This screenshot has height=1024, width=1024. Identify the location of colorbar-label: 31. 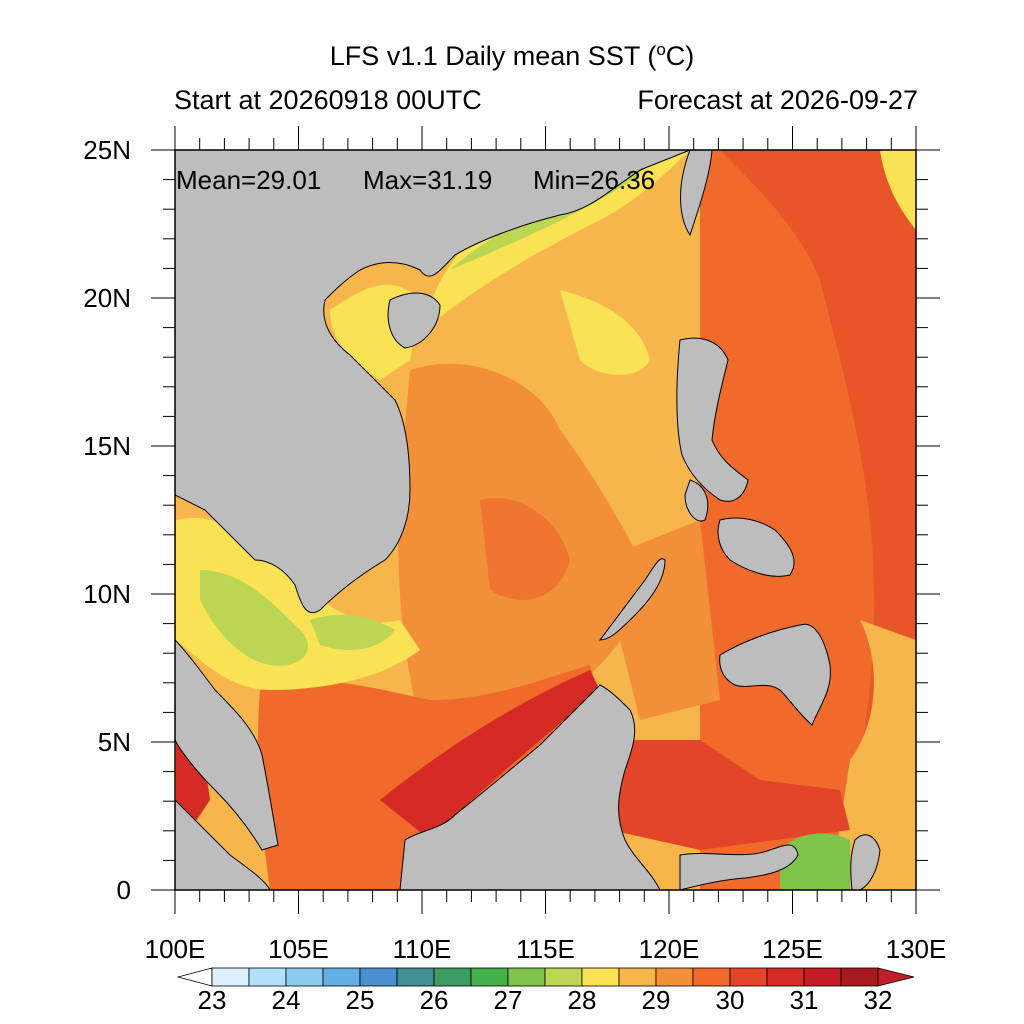
(804, 1000).